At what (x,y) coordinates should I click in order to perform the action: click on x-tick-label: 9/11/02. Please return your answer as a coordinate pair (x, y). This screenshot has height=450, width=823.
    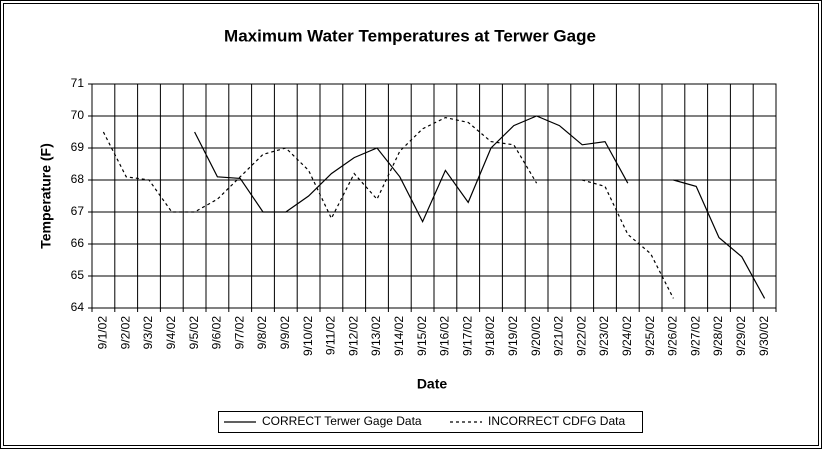
    Looking at the image, I should click on (331, 335).